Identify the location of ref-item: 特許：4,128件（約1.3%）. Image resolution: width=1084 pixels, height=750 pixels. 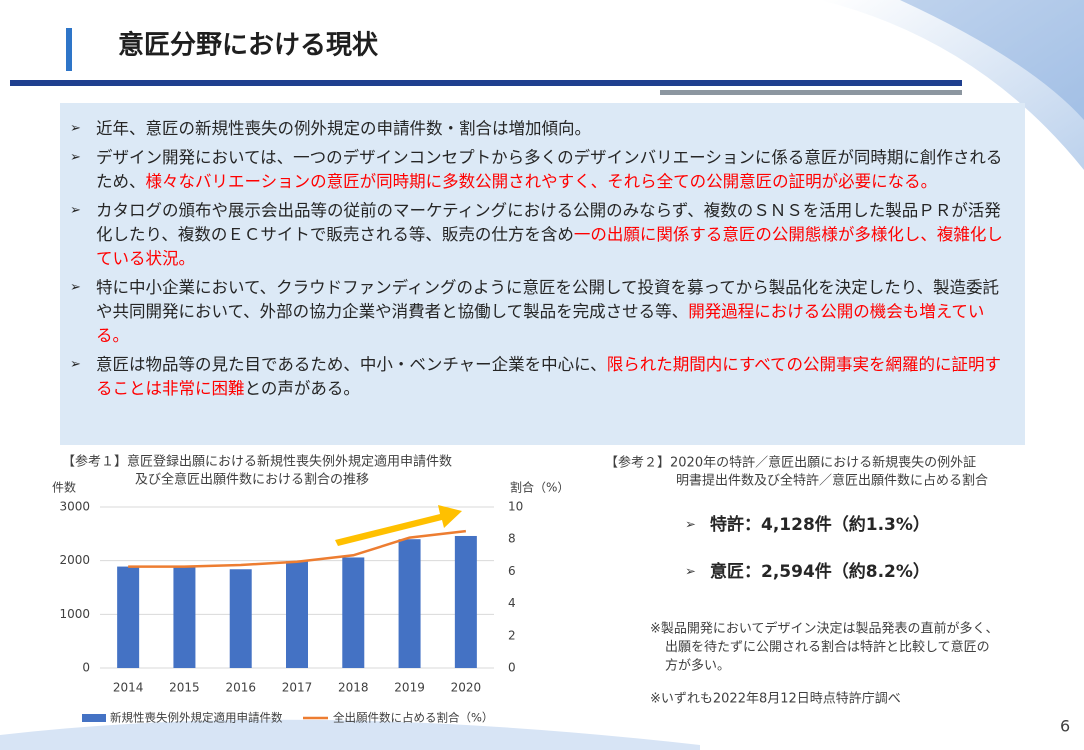
(820, 524).